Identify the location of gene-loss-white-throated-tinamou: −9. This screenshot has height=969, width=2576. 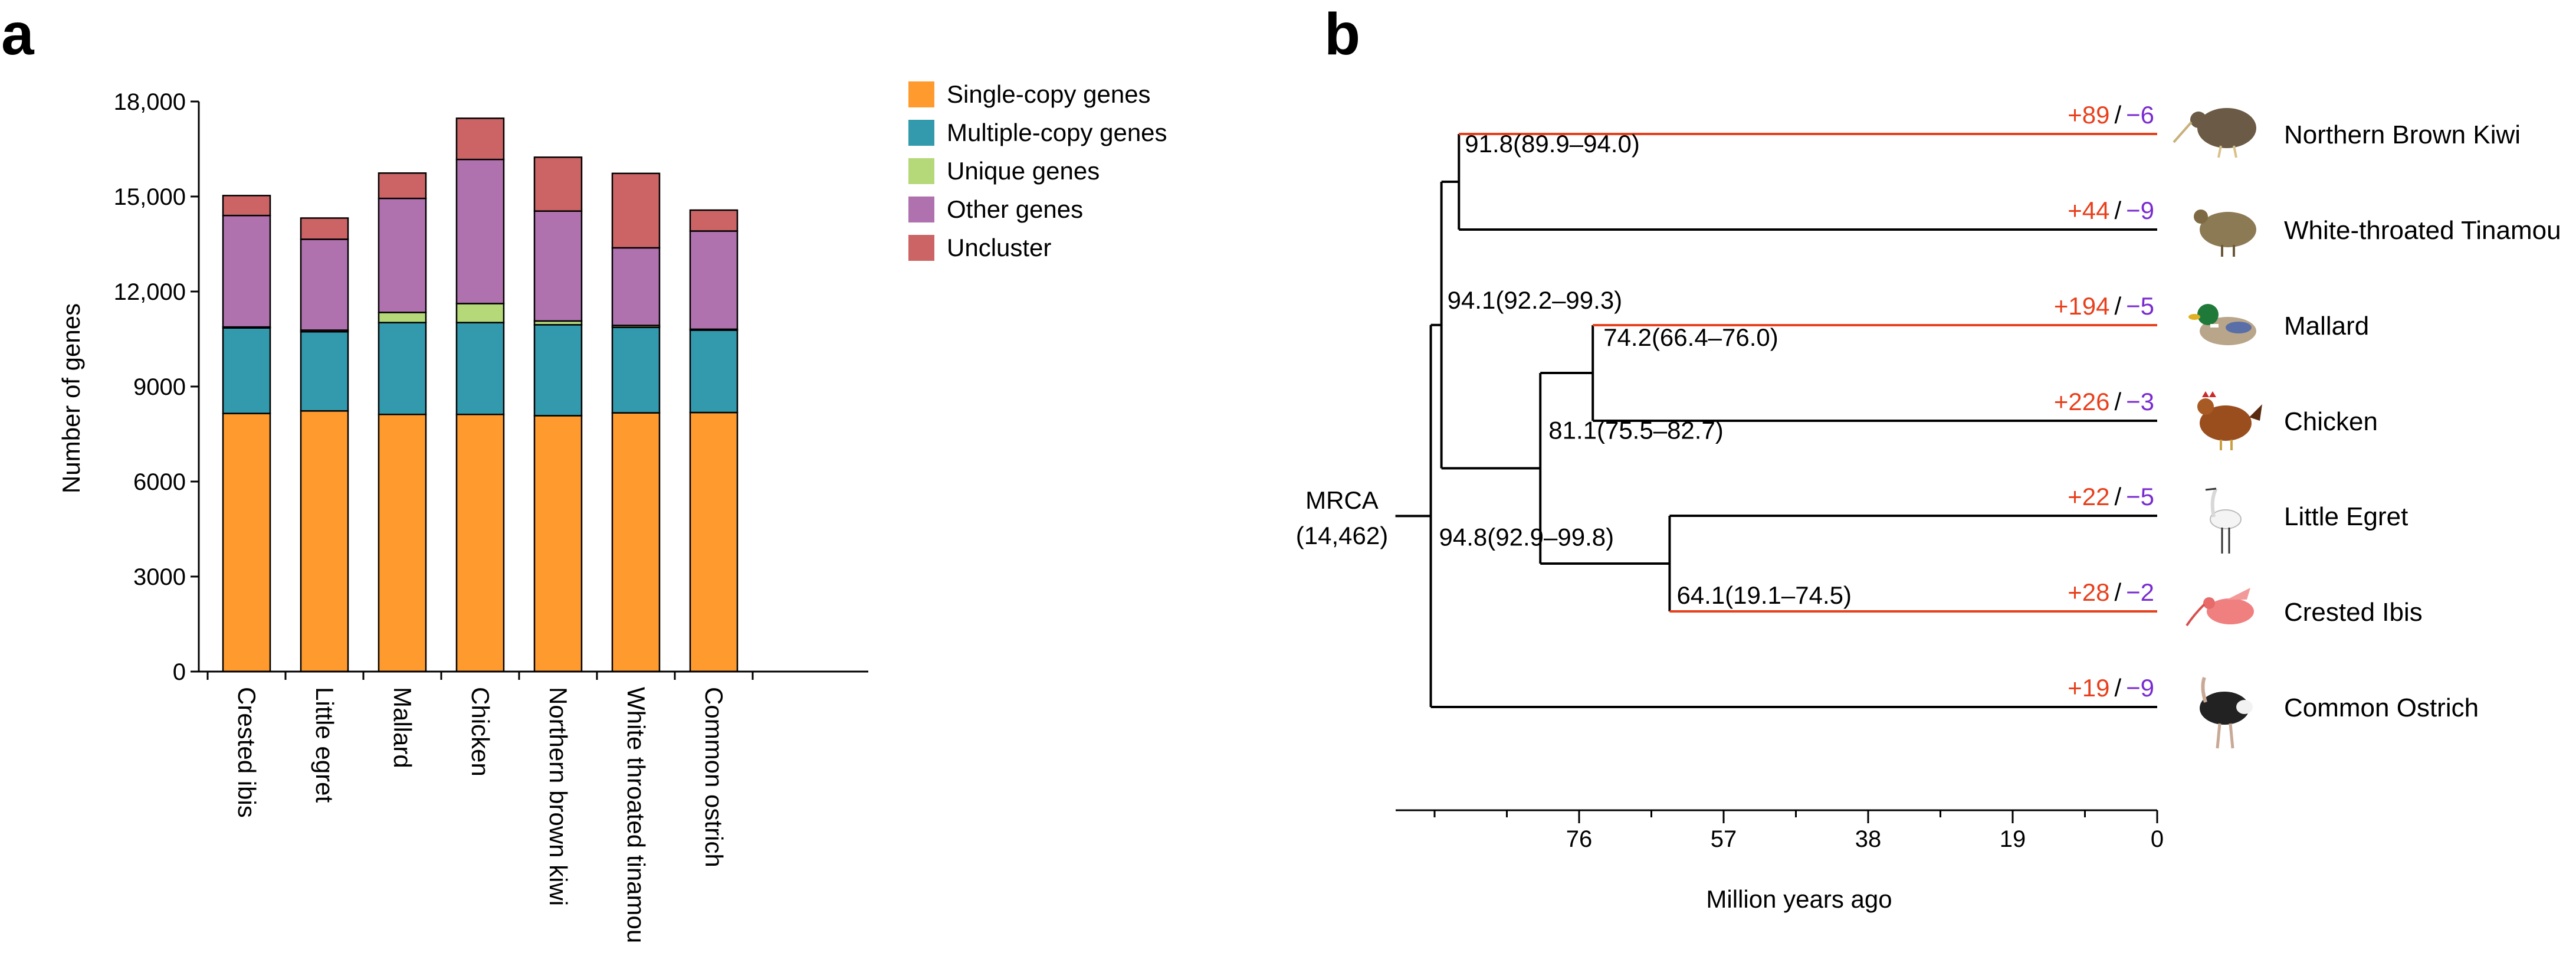
(2140, 210).